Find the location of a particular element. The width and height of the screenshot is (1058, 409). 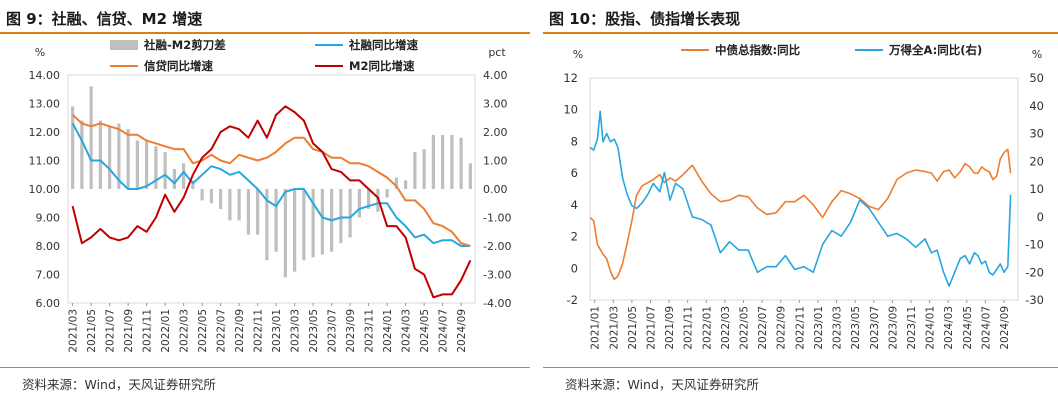

y-right-tick-label: -10 is located at coordinates (1034, 245).